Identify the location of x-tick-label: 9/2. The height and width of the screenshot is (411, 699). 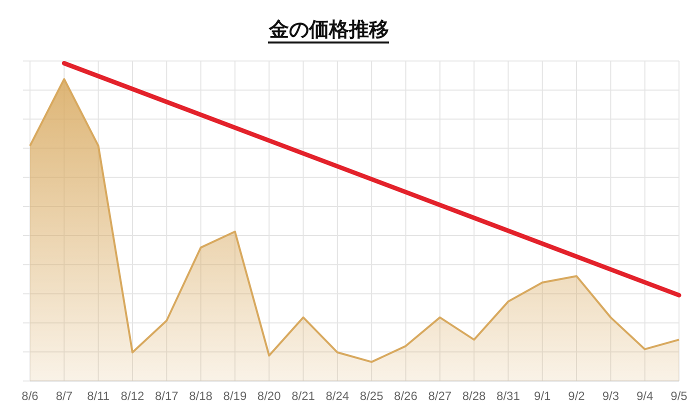
(577, 396).